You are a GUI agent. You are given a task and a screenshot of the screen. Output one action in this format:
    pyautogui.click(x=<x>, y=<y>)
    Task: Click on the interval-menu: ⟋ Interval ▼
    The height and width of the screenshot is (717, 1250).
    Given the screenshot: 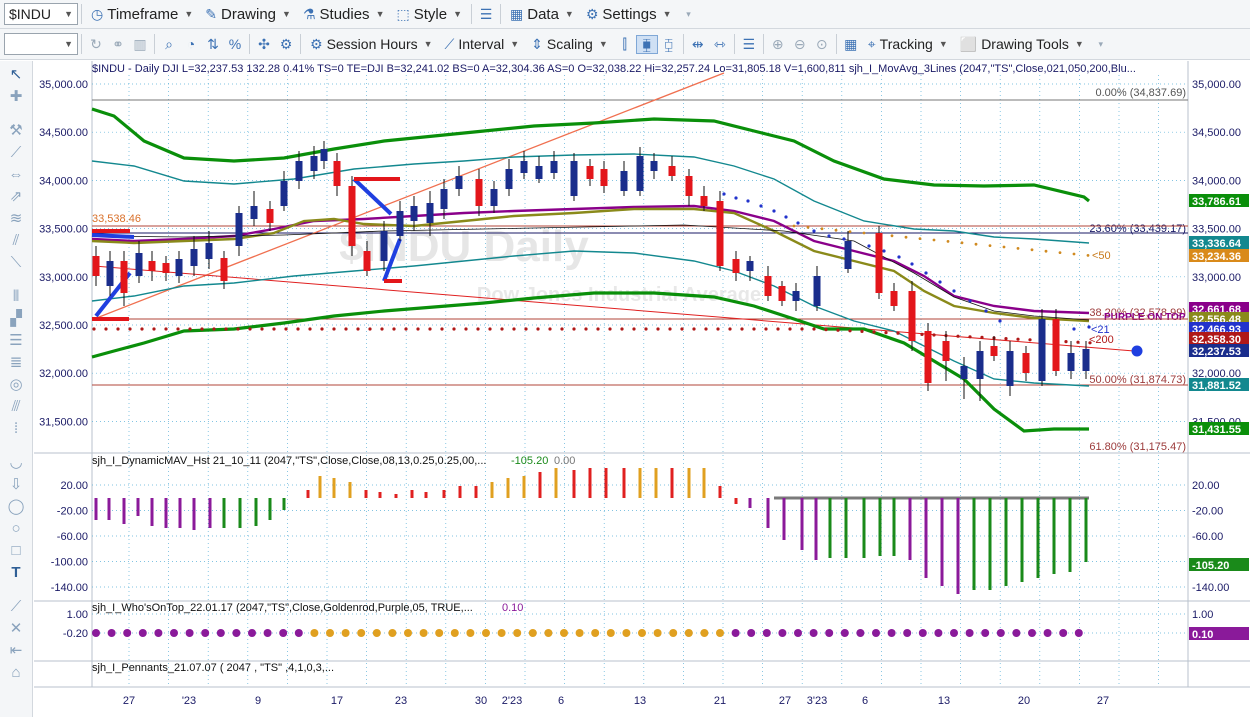 What is the action you would take?
    pyautogui.click(x=482, y=44)
    